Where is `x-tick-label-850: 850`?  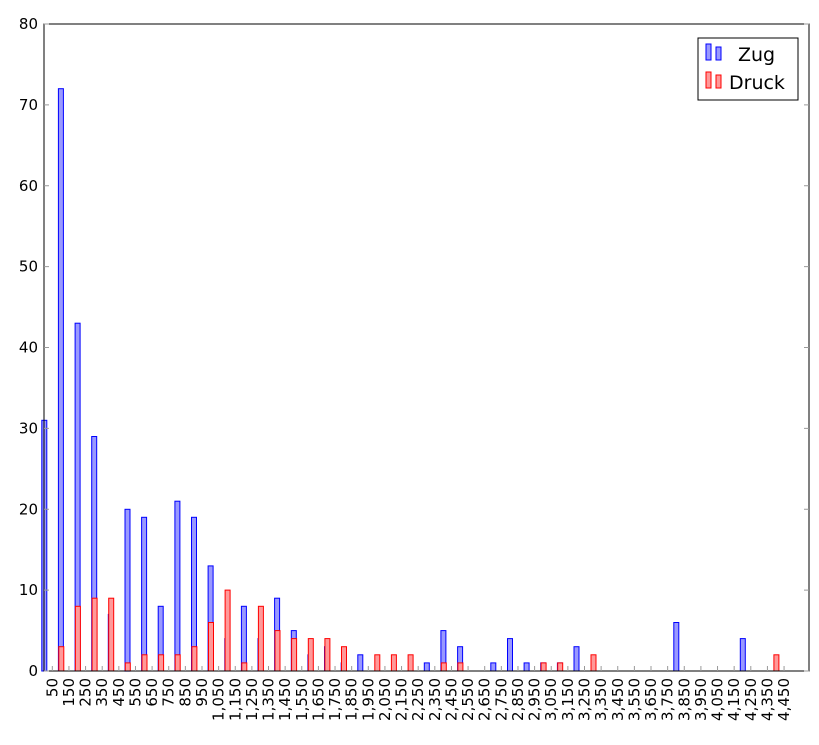 x-tick-label-850: 850 is located at coordinates (185, 692).